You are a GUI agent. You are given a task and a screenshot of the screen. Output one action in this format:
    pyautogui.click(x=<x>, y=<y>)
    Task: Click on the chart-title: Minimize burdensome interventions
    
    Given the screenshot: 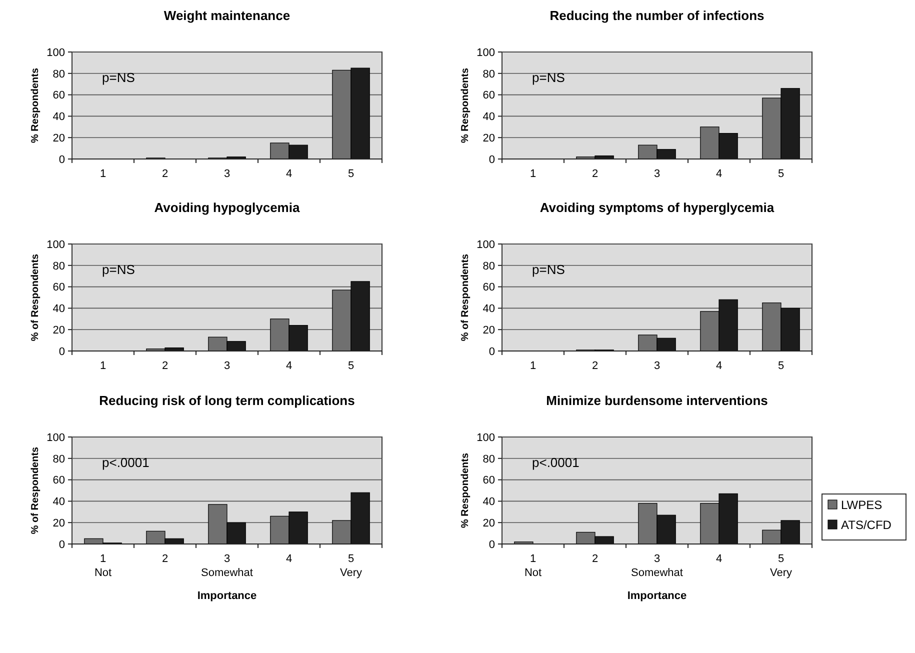 What is the action you would take?
    pyautogui.click(x=657, y=400)
    